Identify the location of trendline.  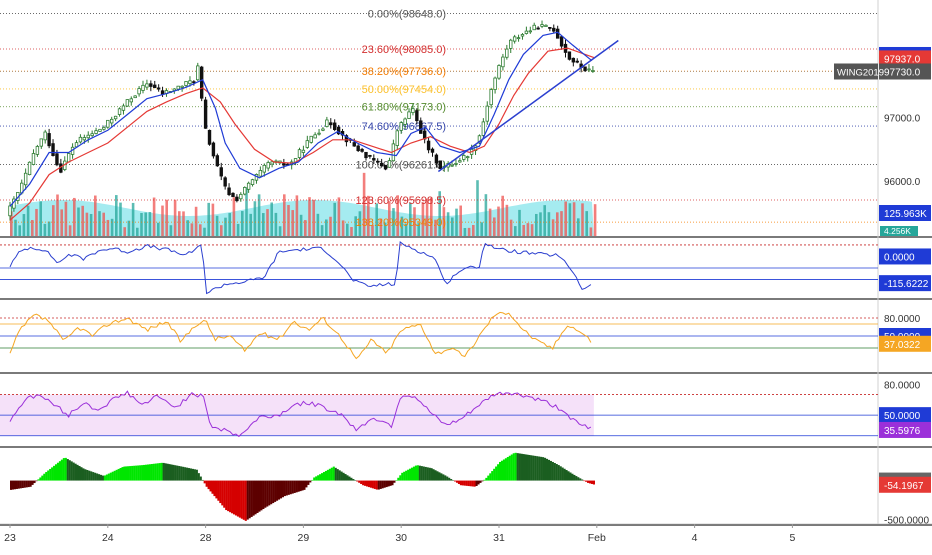
(528, 106).